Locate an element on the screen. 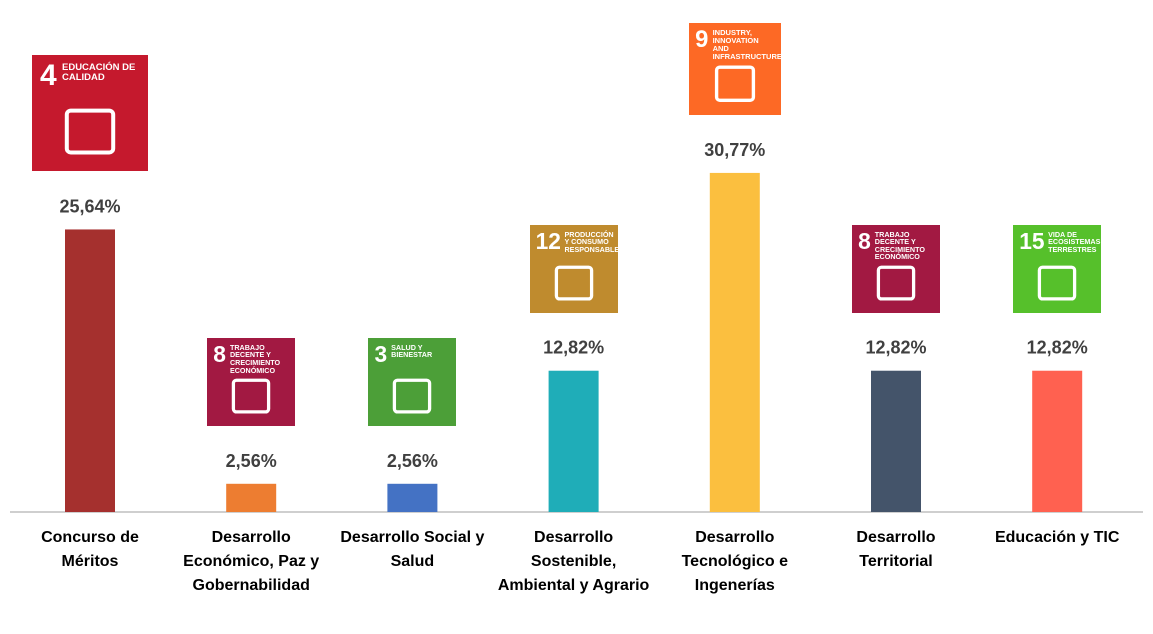  sdg-label: INDUSTRY, INNOVATION AND INFRASTRUCTURE is located at coordinates (747, 44).